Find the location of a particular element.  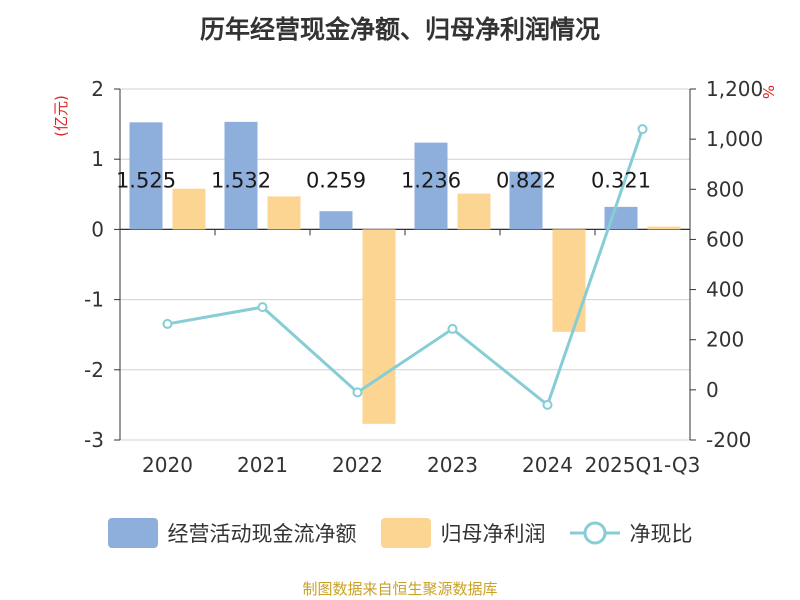

x-tick-label: 2021 is located at coordinates (262, 465).